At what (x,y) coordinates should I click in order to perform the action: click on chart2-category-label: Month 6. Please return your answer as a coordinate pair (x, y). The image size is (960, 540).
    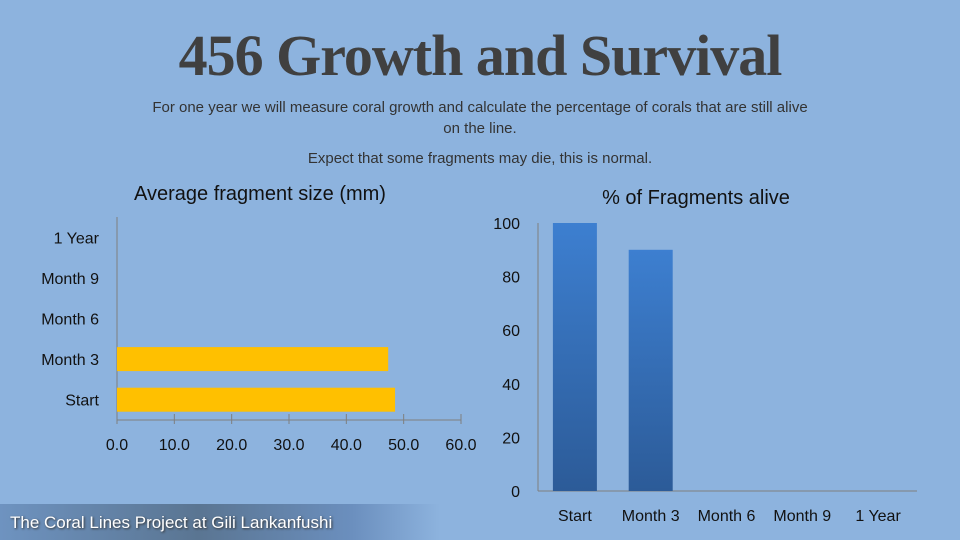
    Looking at the image, I should click on (727, 516).